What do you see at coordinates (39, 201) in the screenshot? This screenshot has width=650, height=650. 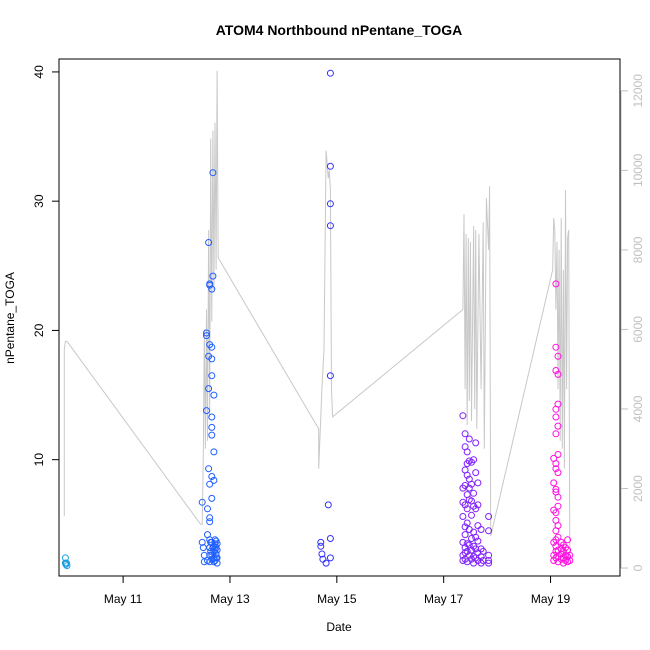 I see `y-tick-label: 30` at bounding box center [39, 201].